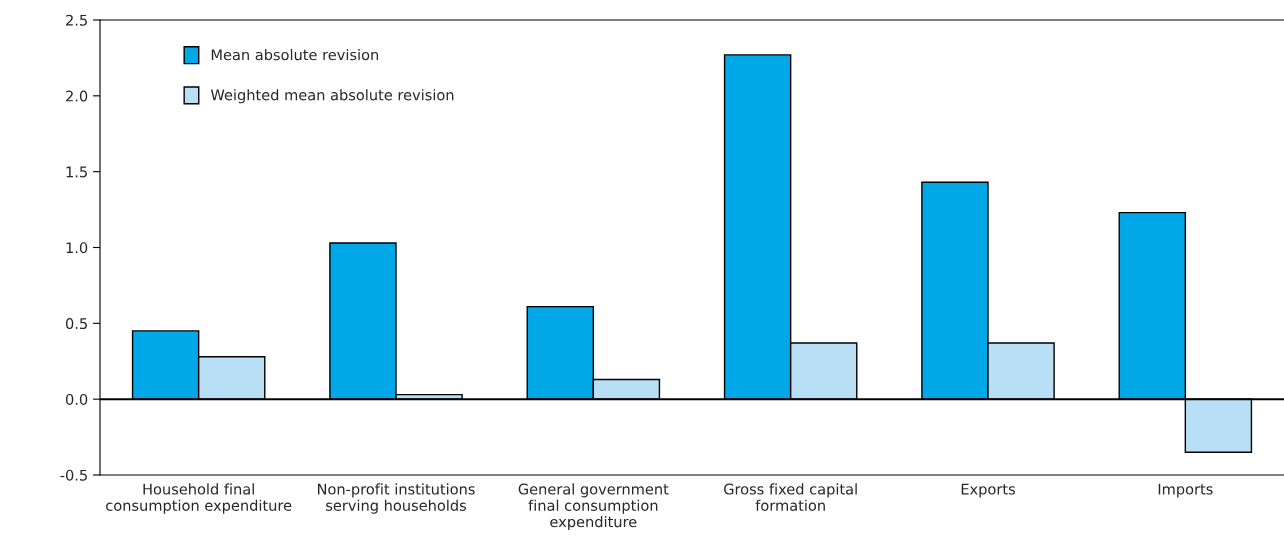 Image resolution: width=1284 pixels, height=545 pixels. I want to click on y-tick-label: 0.0, so click(76, 399).